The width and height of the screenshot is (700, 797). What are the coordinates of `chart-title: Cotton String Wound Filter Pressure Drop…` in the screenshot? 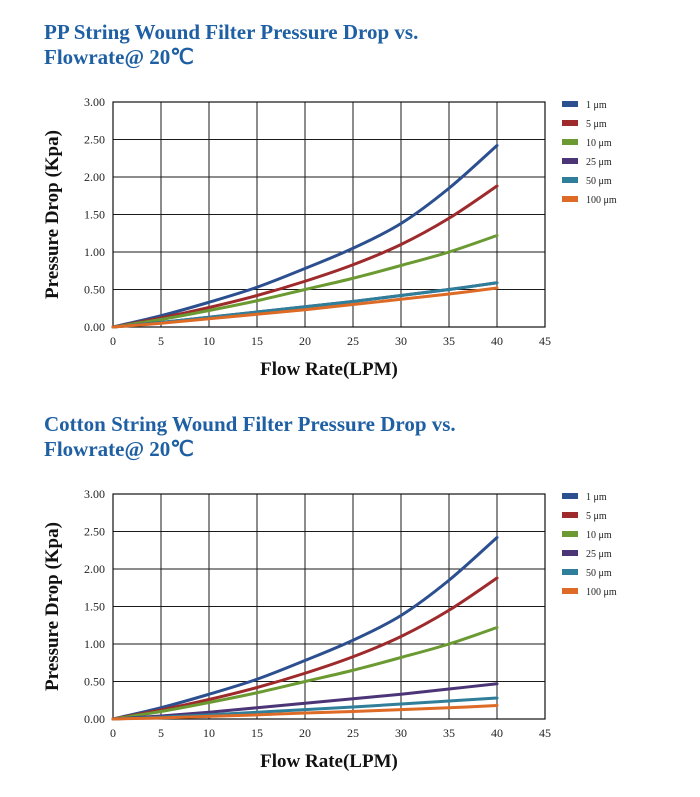 It's located at (344, 437).